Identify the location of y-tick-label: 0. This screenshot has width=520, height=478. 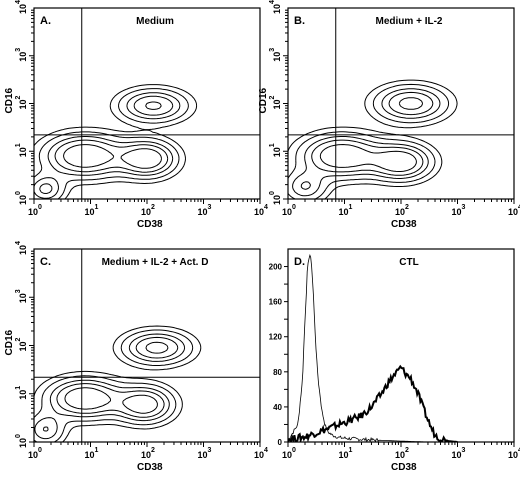
(280, 442).